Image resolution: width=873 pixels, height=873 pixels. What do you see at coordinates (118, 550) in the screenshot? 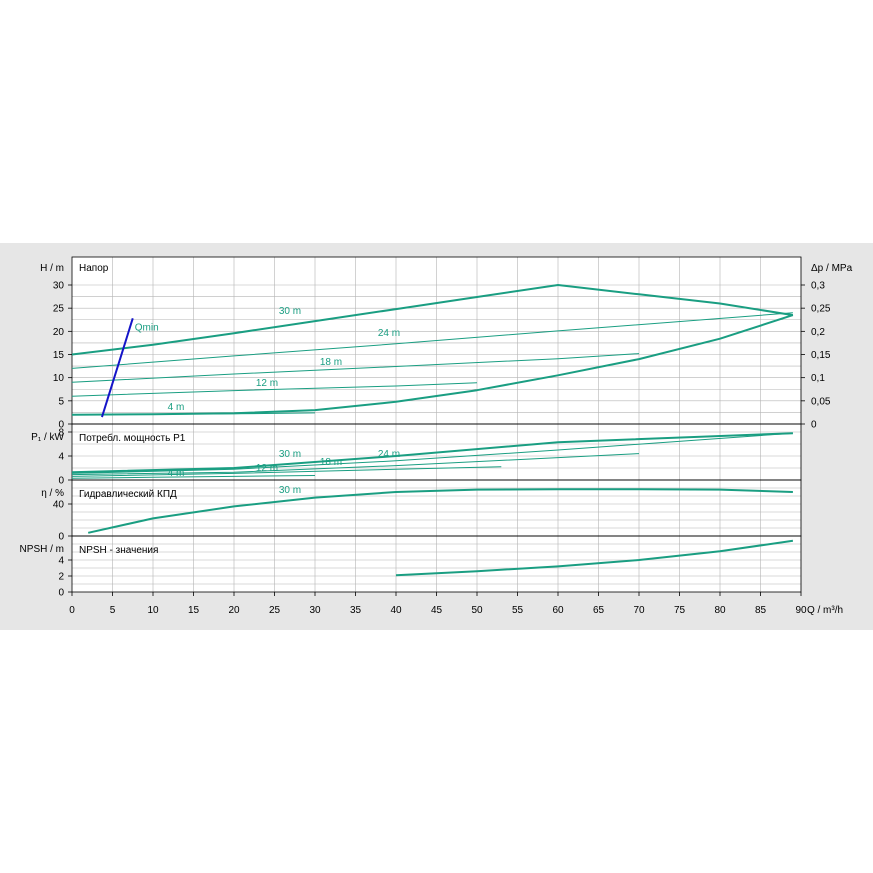
I see `panel-title: NPSH - значения` at bounding box center [118, 550].